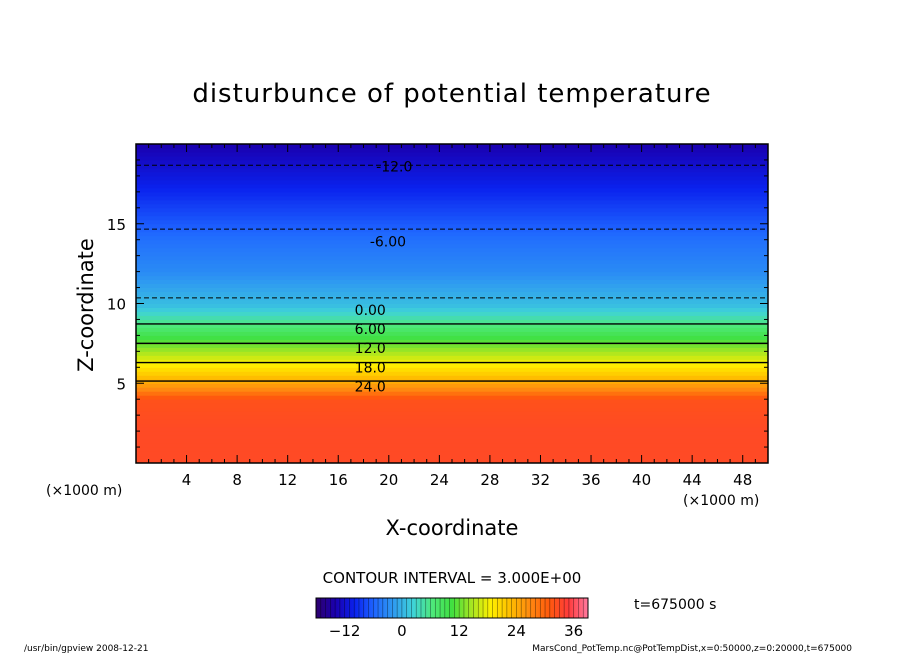 This screenshot has width=904, height=654. I want to click on y-tick-label: 15, so click(116, 225).